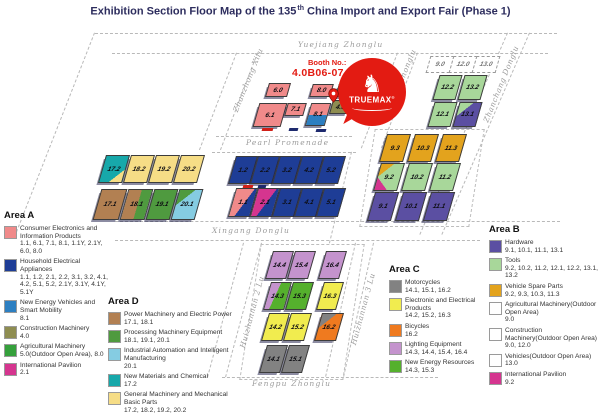 Image resolution: width=601 pixels, height=419 pixels. Describe the element at coordinates (440, 363) in the screenshot. I see `legend-item-label: New Energy Resources` at that location.